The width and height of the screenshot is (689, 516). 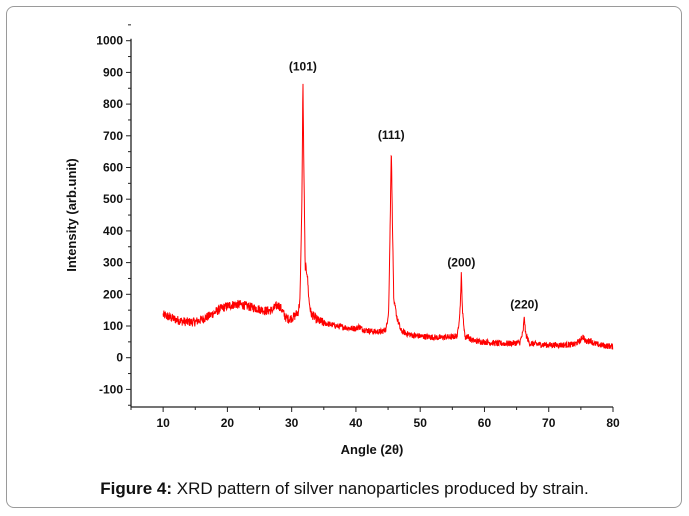 I want to click on x-tick-label: 50, so click(x=421, y=423).